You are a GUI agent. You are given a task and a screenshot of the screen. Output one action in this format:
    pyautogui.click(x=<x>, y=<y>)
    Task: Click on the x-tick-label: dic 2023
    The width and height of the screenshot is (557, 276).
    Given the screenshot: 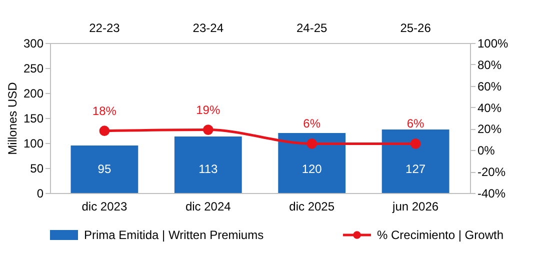 What is the action you would take?
    pyautogui.click(x=105, y=207)
    